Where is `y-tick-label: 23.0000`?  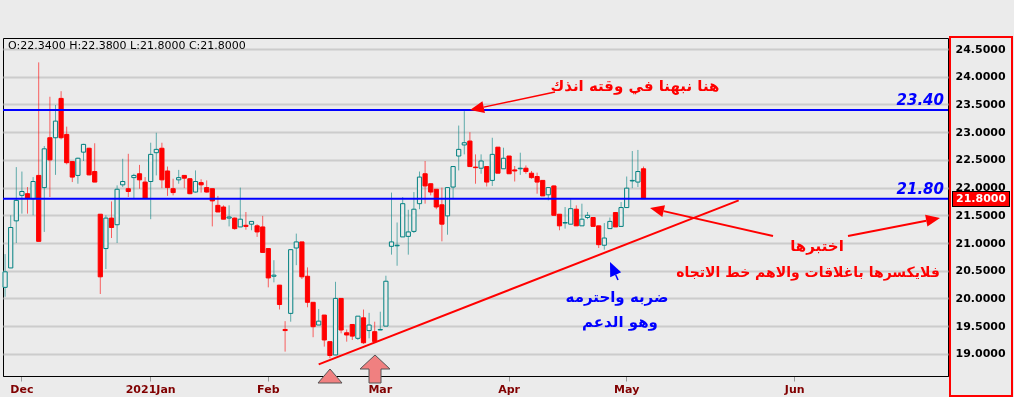
y-tick-label: 23.0000 is located at coordinates (980, 132).